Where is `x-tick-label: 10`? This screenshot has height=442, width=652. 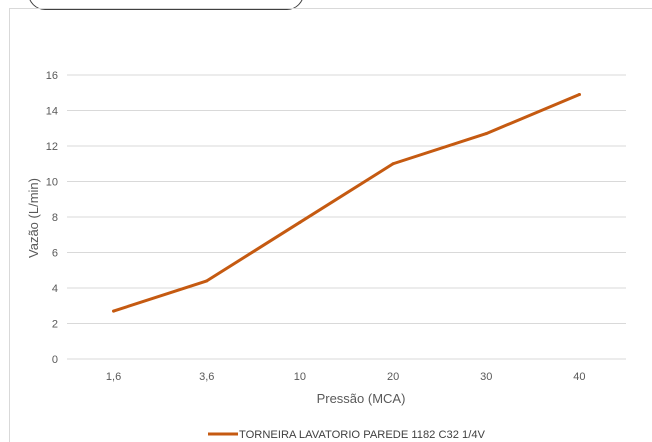
x-tick-label: 10 is located at coordinates (300, 377).